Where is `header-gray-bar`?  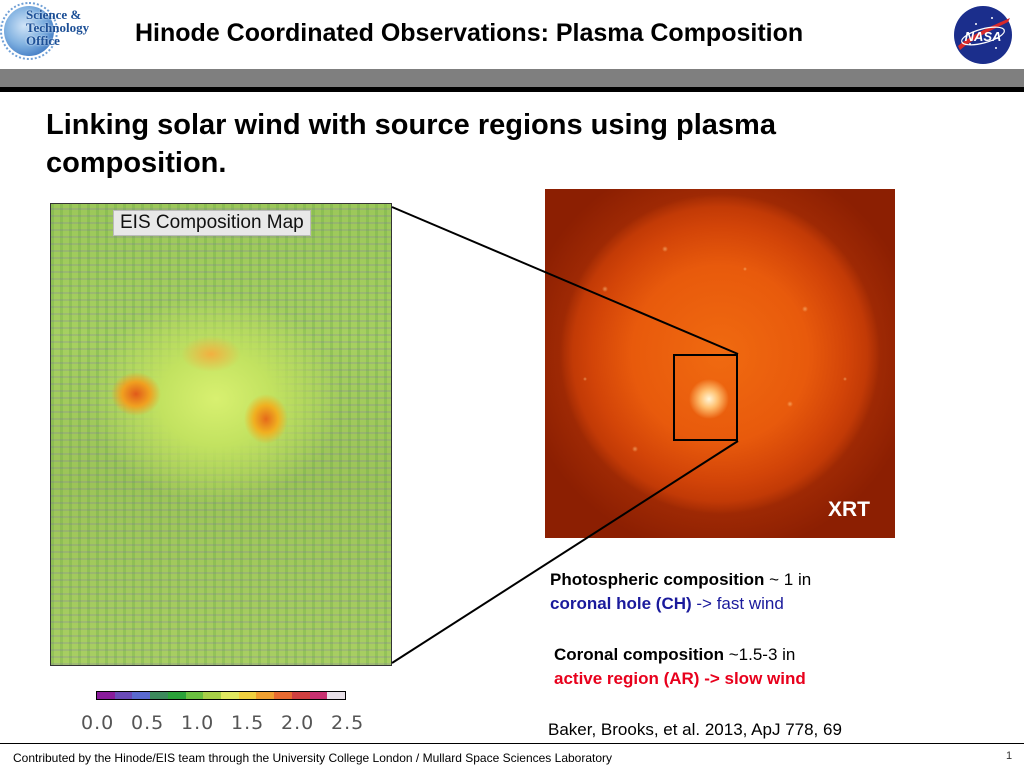
header-gray-bar is located at coordinates (512, 78).